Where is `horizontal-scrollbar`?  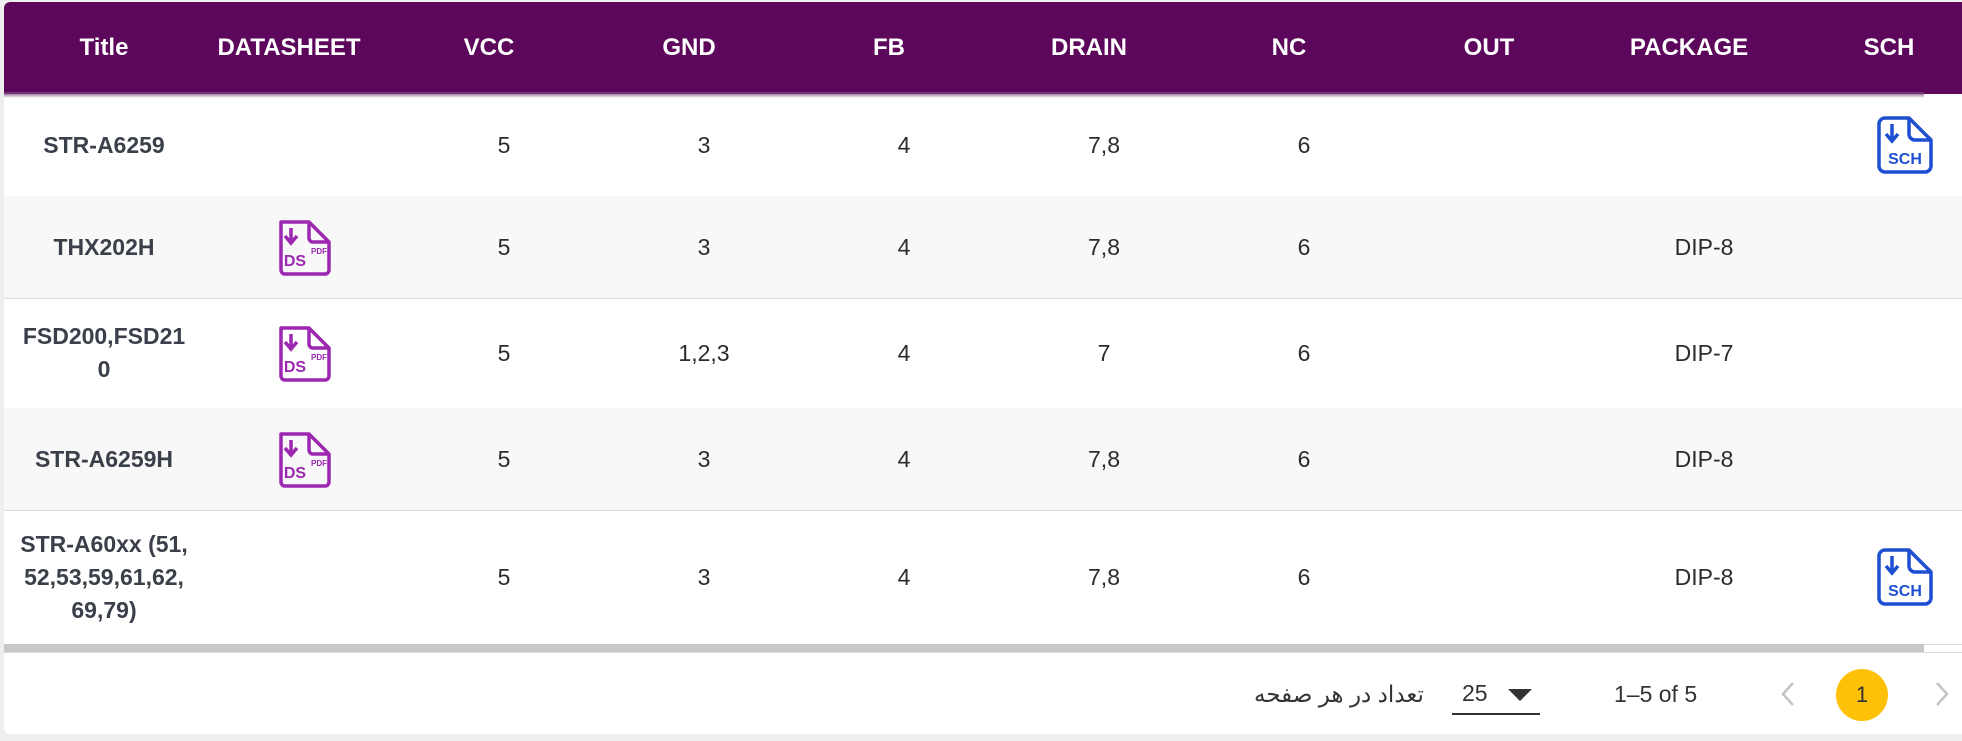 horizontal-scrollbar is located at coordinates (964, 648).